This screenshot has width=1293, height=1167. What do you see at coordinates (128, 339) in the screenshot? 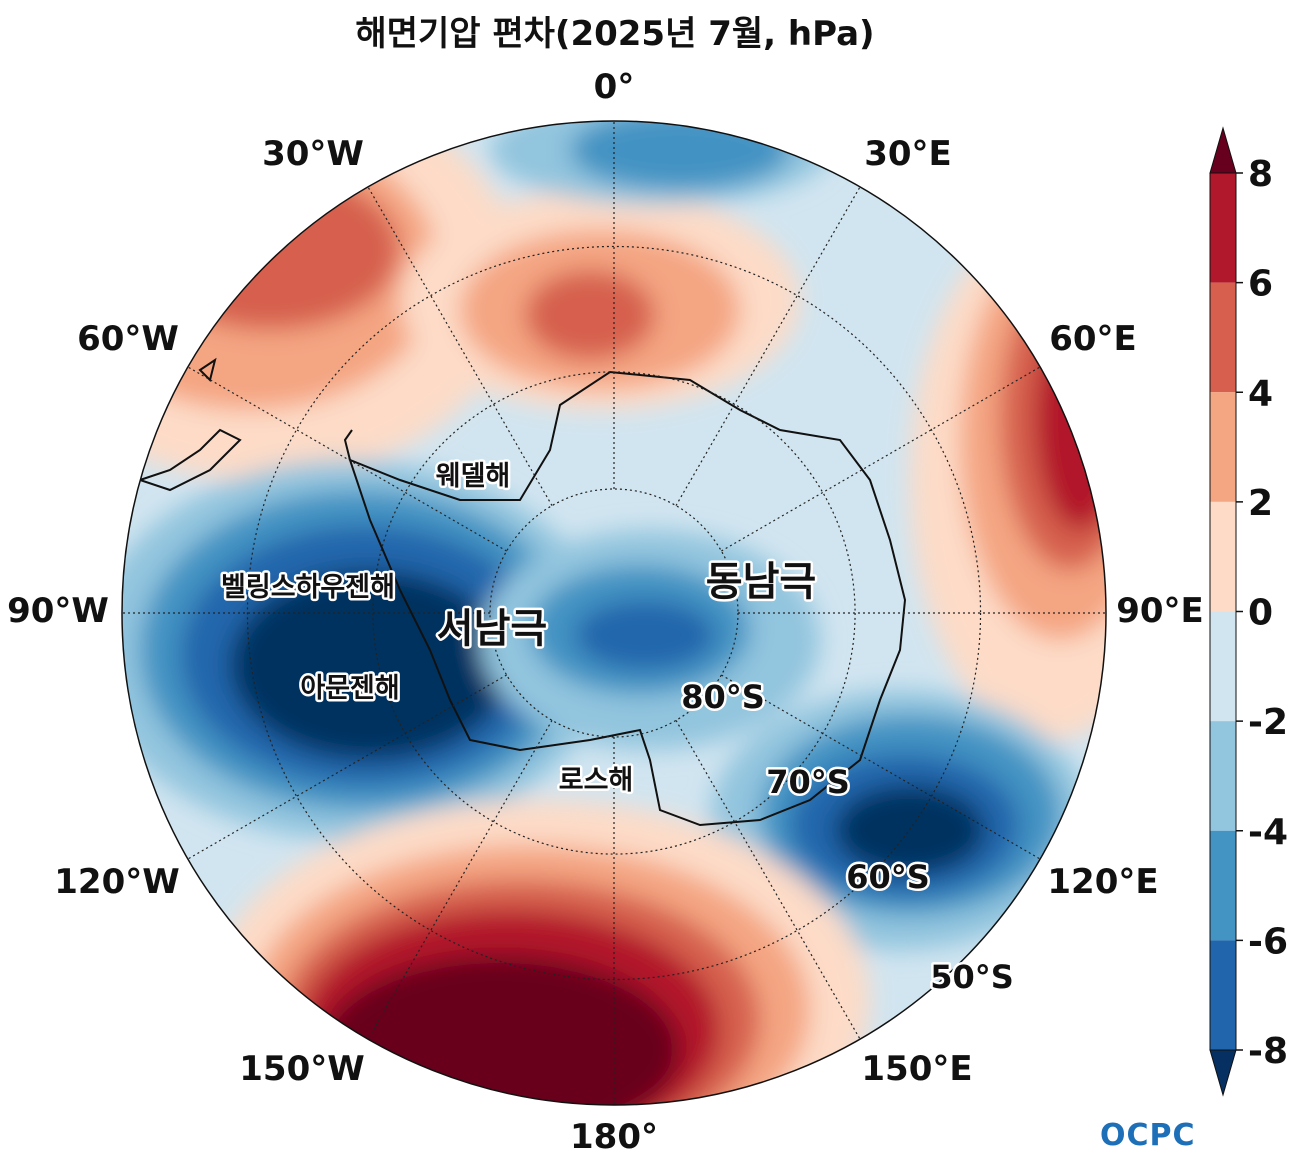
I see `lon-label-60w: 60°W` at bounding box center [128, 339].